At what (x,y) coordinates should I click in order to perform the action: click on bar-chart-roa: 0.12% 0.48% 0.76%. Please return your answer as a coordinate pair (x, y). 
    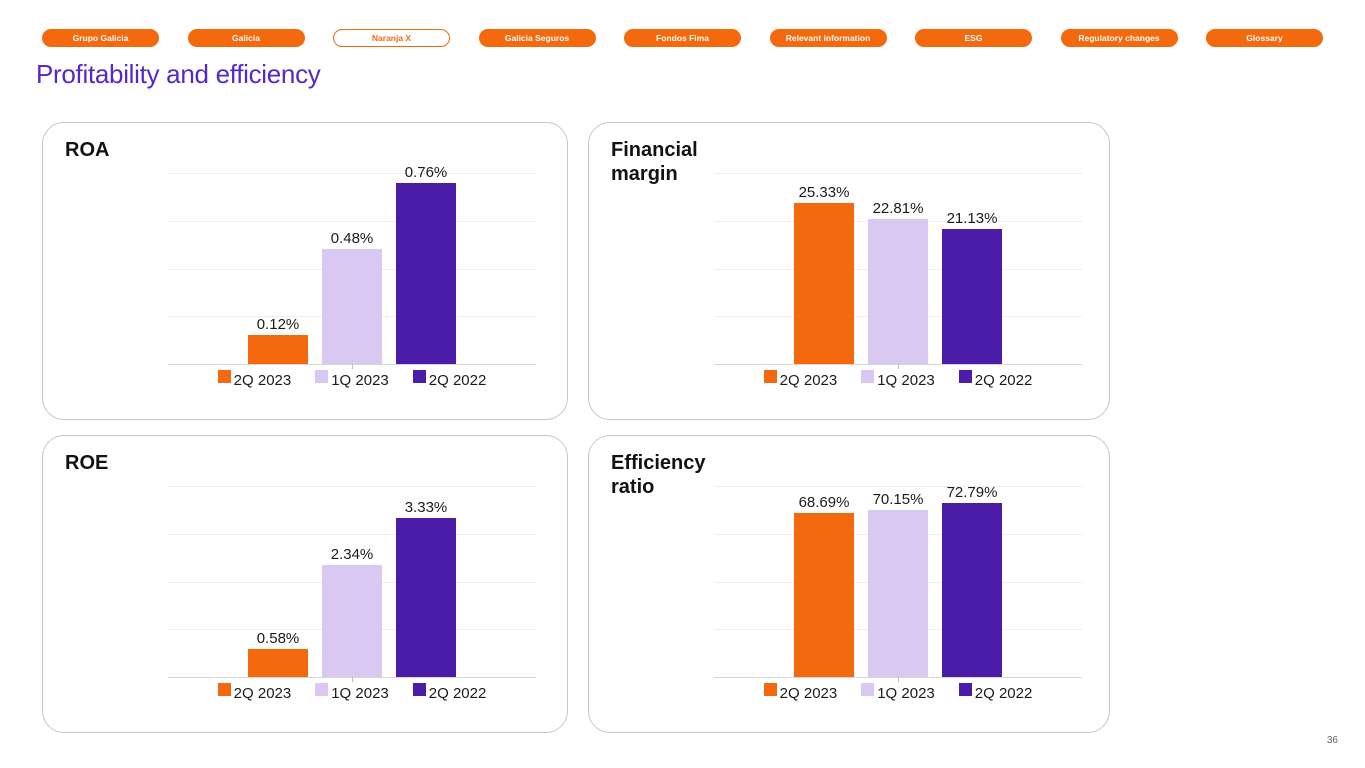
    Looking at the image, I should click on (352, 266).